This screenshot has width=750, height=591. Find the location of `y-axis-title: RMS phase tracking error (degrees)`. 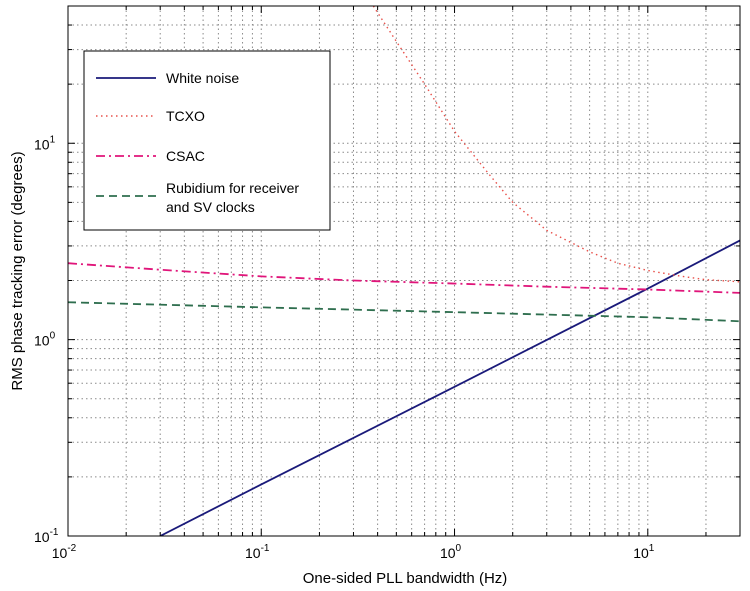

y-axis-title: RMS phase tracking error (degrees) is located at coordinates (17, 270).